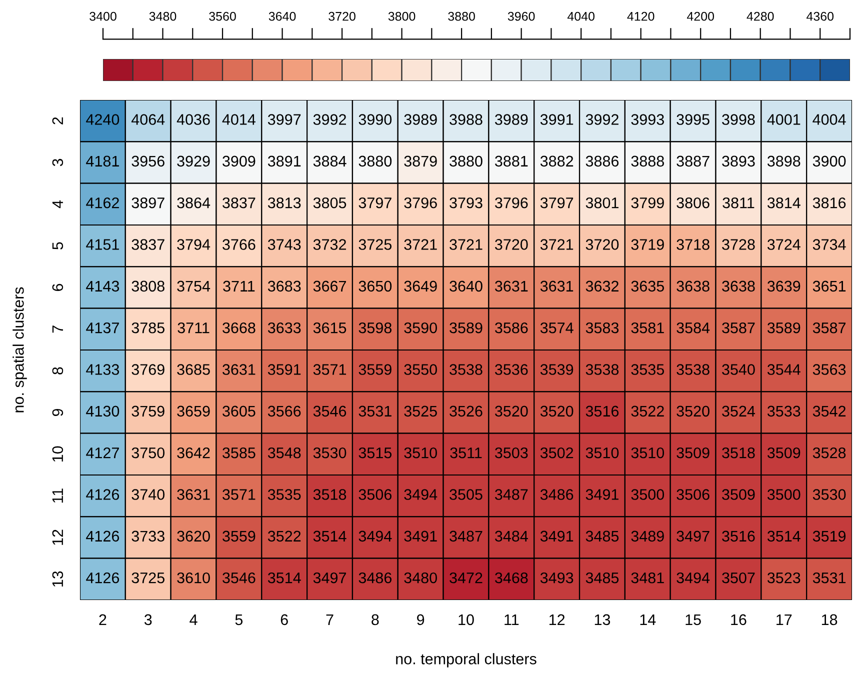 The width and height of the screenshot is (866, 677). I want to click on data-label: 3733, so click(148, 536).